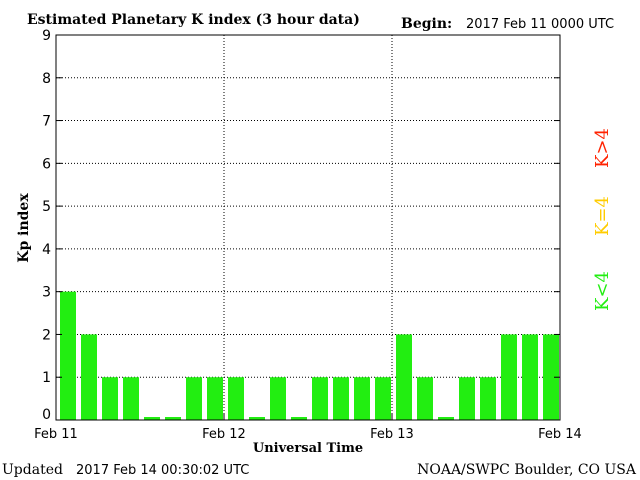 Image resolution: width=640 pixels, height=480 pixels. Describe the element at coordinates (46, 122) in the screenshot. I see `y-tick-label: 7` at that location.